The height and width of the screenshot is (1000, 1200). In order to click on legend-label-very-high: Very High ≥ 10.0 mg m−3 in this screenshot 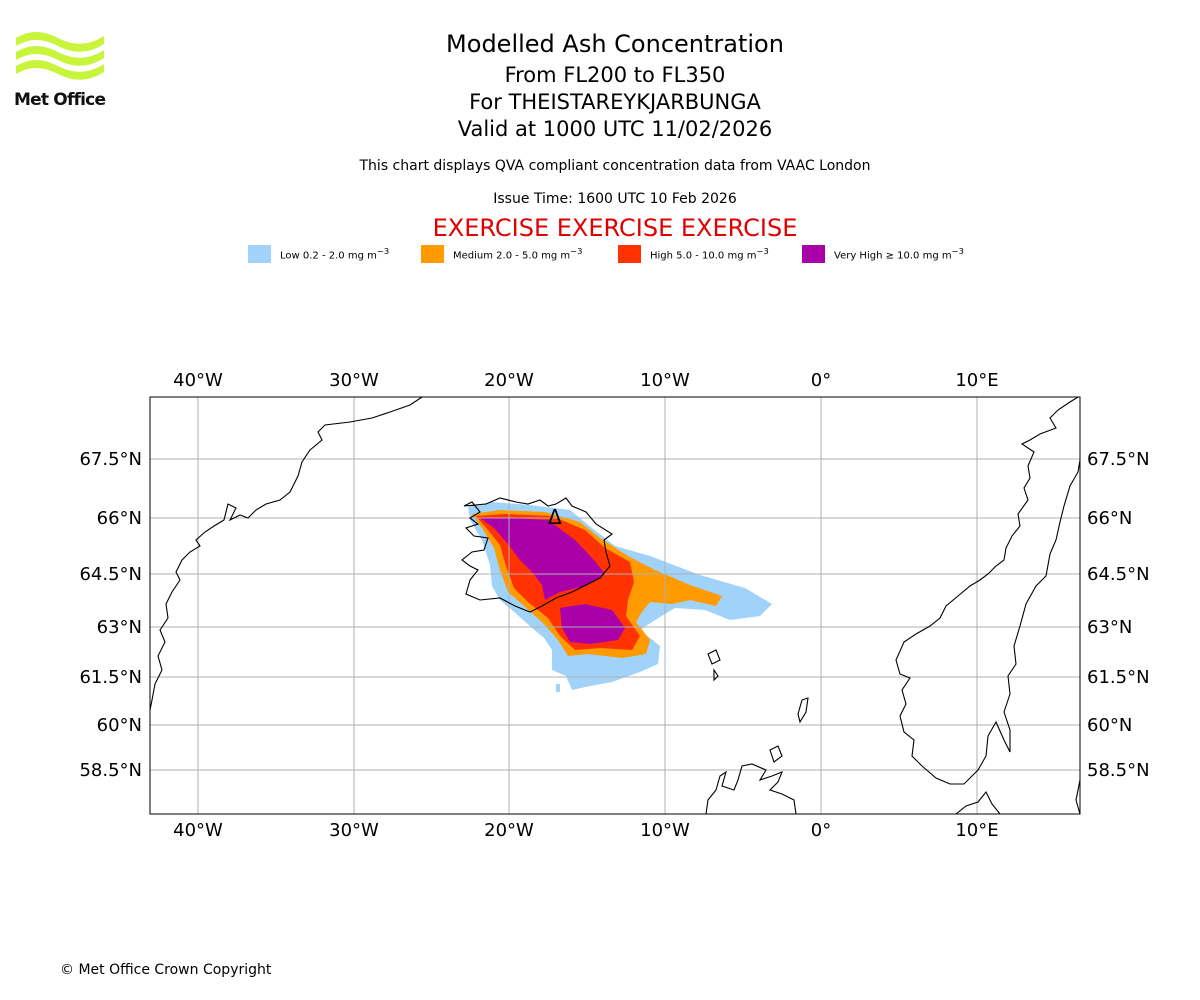, I will do `click(899, 254)`.